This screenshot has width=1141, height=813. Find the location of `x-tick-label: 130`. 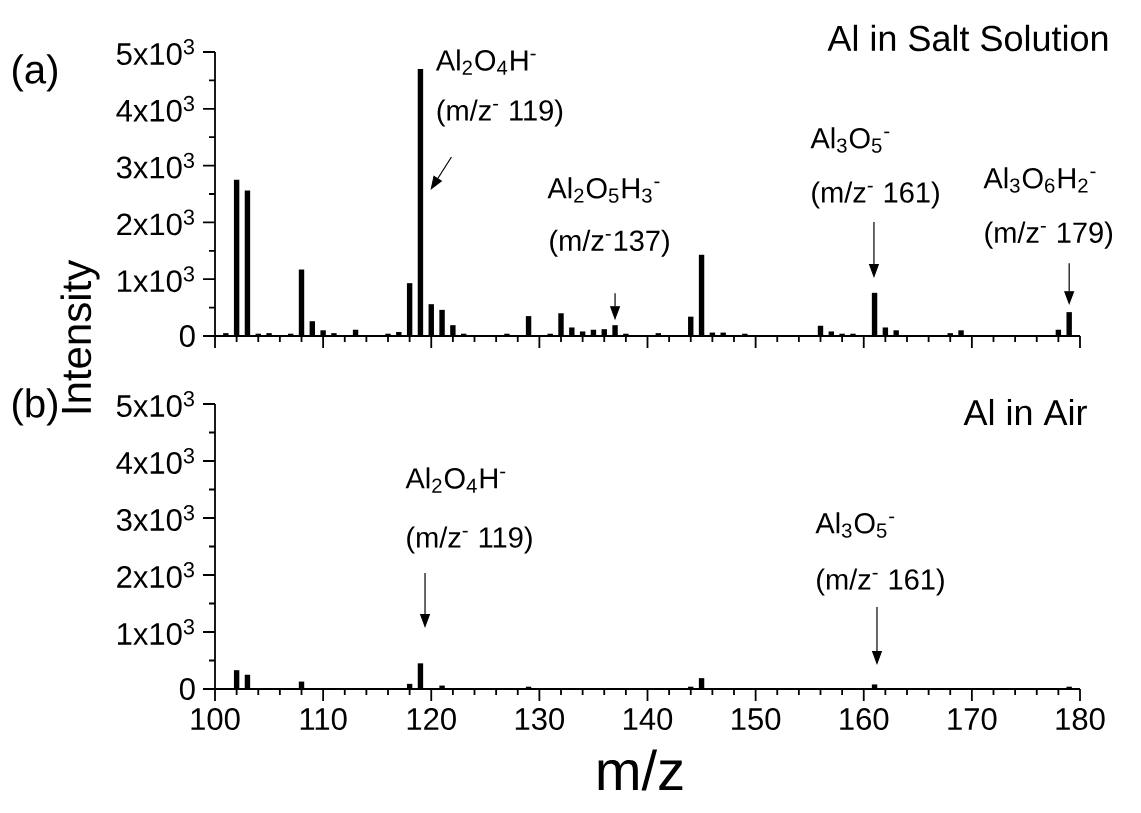

x-tick-label: 130 is located at coordinates (540, 719).